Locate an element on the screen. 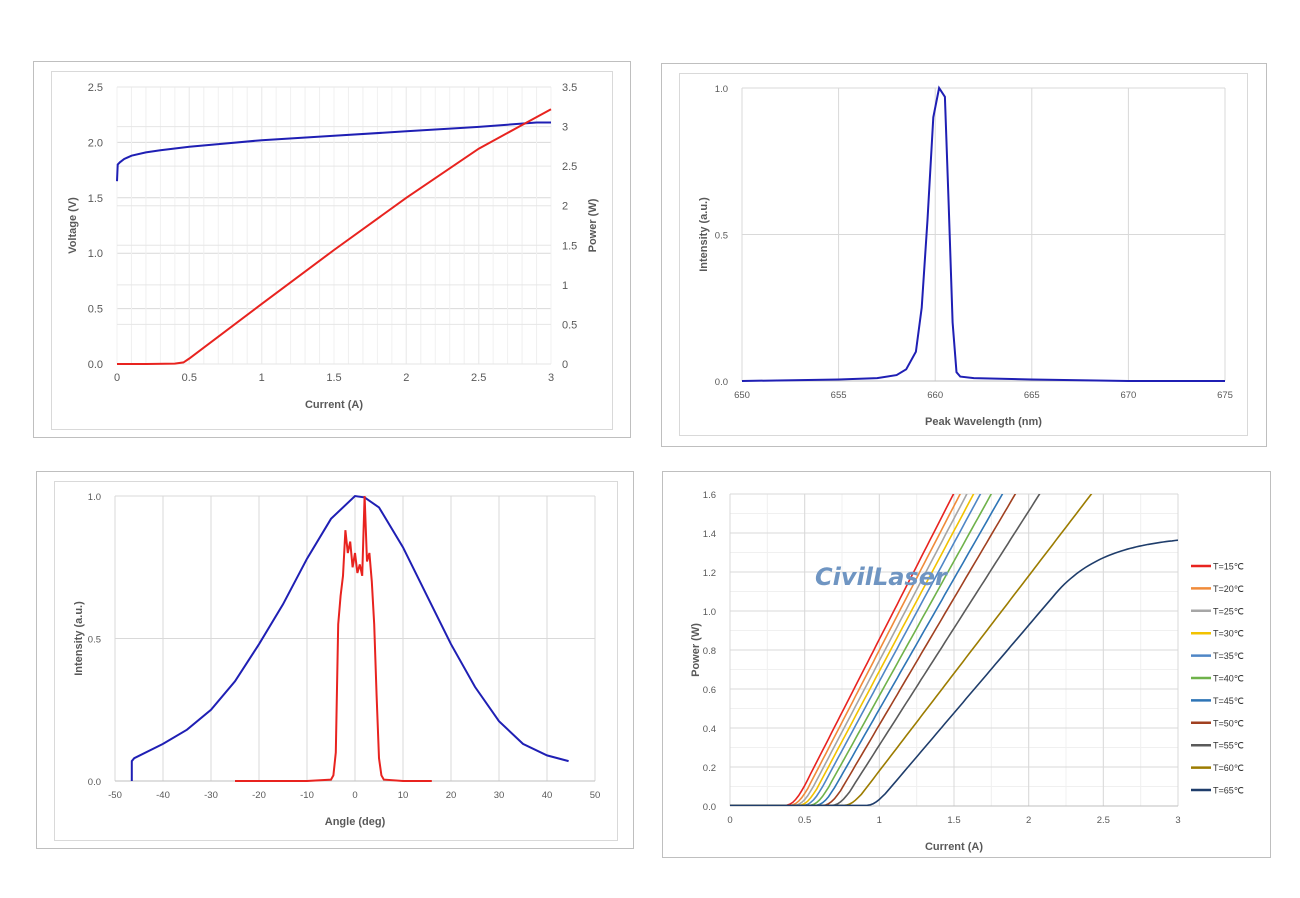 The image size is (1300, 898). y-tick-label: 1.2 is located at coordinates (709, 573).